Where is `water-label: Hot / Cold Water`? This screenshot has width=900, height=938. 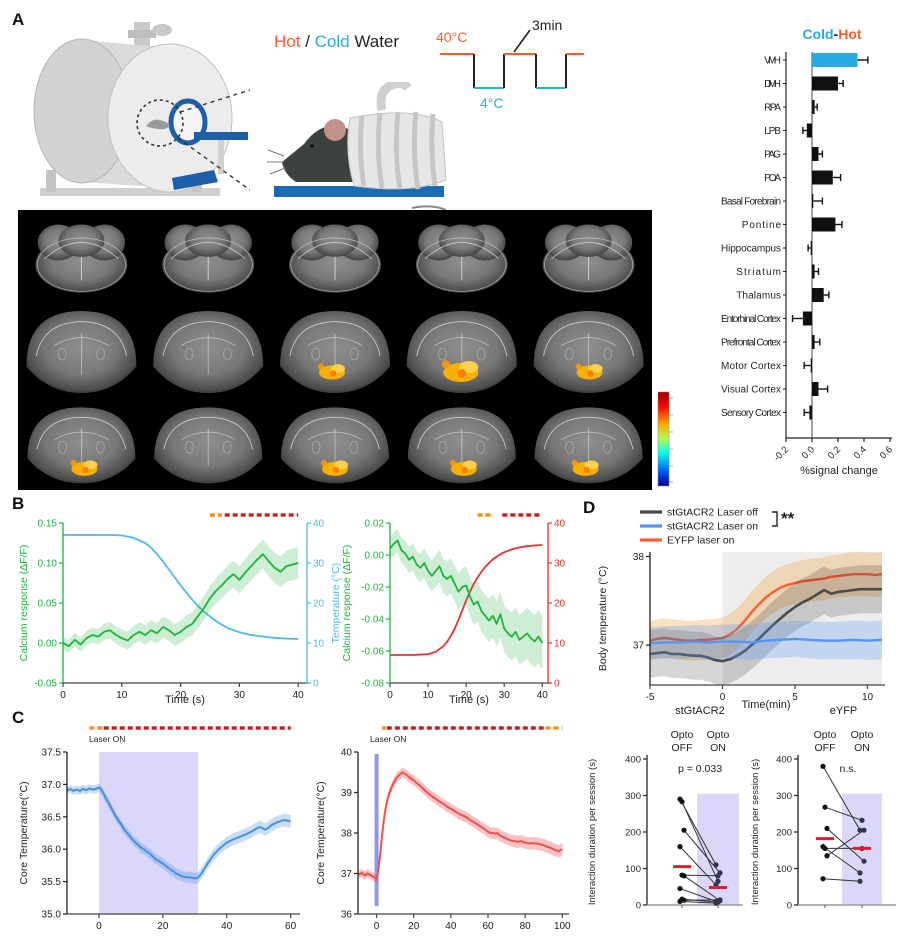 water-label: Hot / Cold Water is located at coordinates (336, 42).